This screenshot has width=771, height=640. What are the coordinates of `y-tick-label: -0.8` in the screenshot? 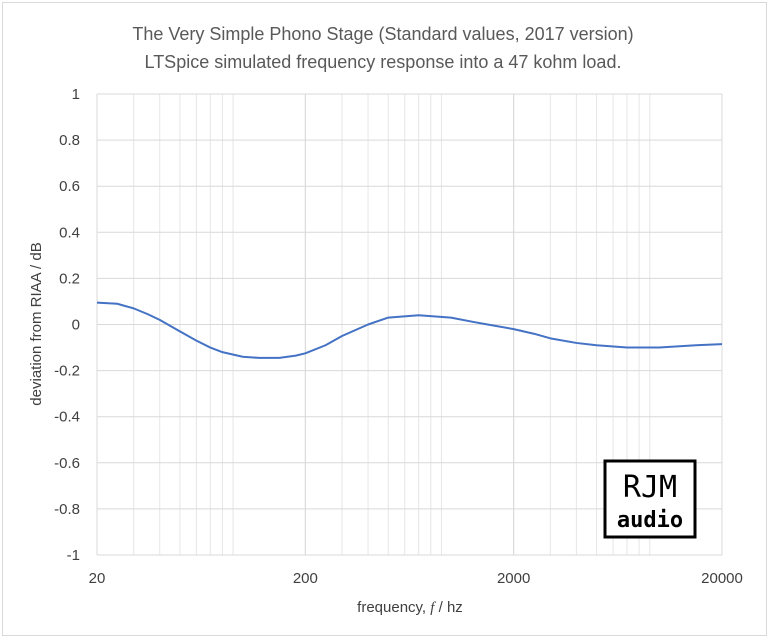 It's located at (67, 509).